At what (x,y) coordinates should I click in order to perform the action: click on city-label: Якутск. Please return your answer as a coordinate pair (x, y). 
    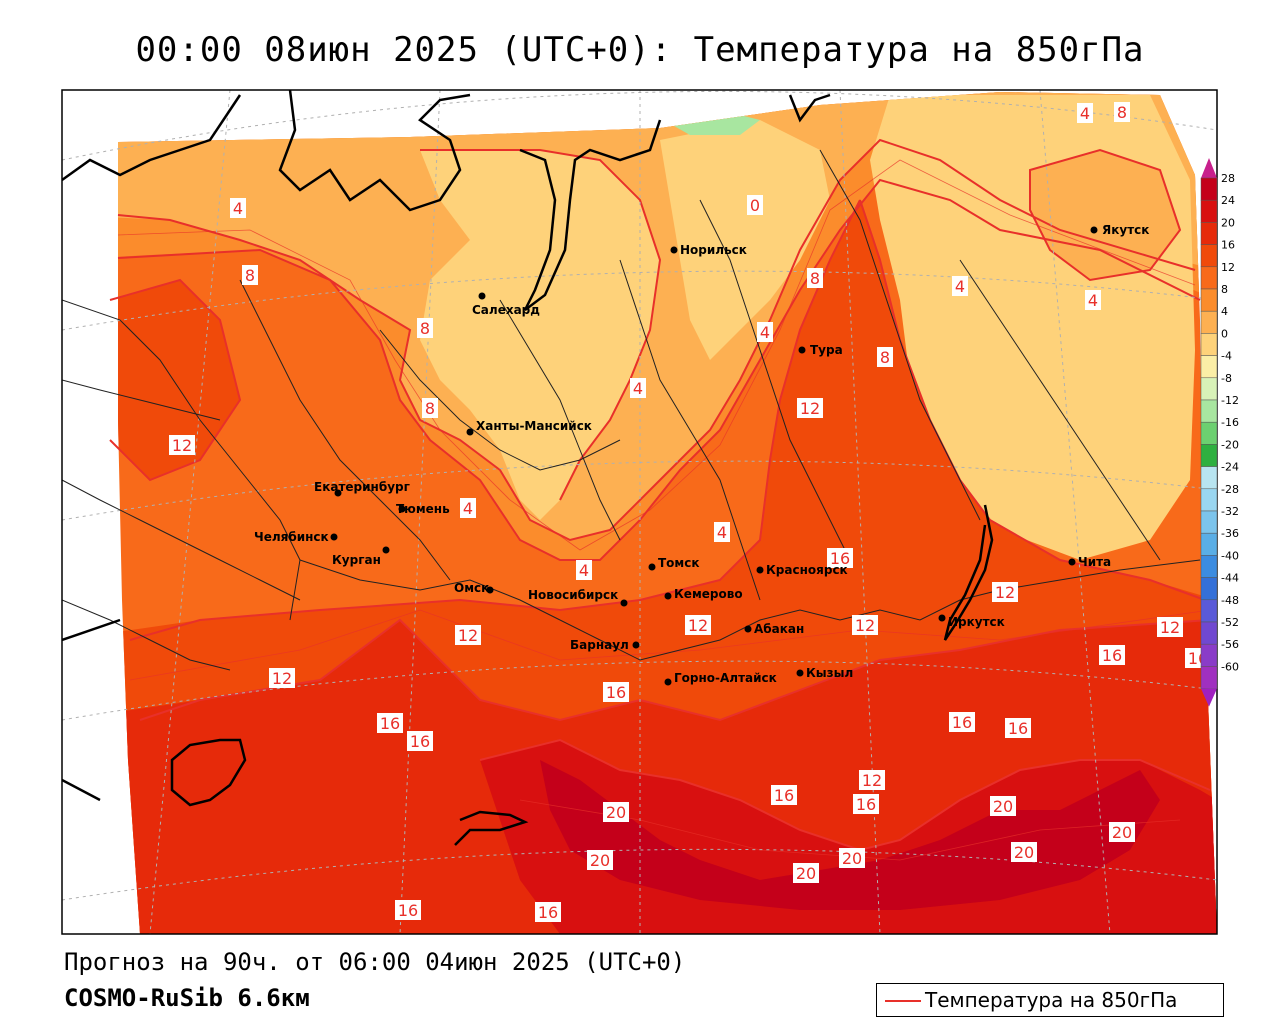
    Looking at the image, I should click on (1125, 230).